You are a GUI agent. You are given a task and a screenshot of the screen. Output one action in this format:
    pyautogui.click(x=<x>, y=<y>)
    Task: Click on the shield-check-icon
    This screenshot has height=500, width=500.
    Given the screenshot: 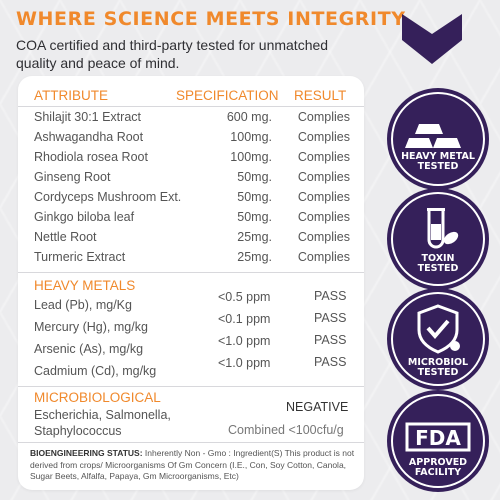 What is the action you would take?
    pyautogui.click(x=438, y=339)
    